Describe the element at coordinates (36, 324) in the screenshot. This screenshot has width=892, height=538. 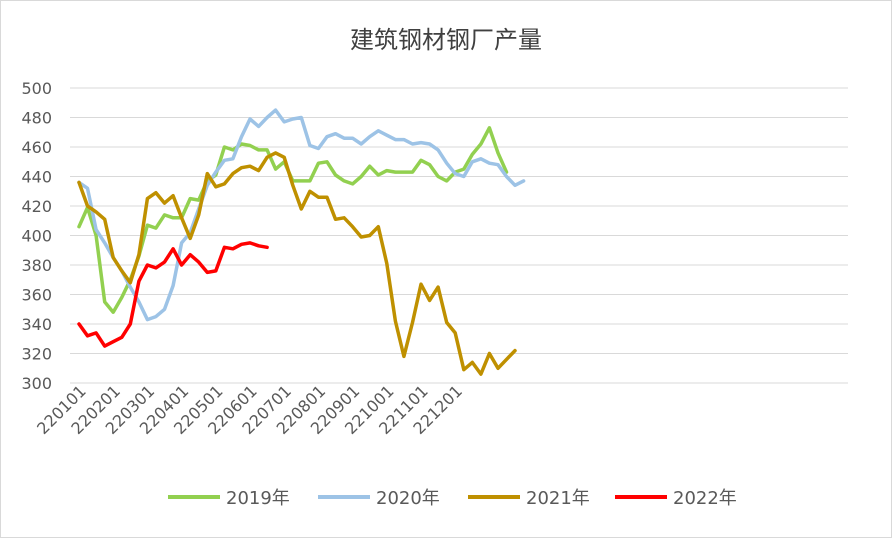
I see `y-tick-label-2: 340` at that location.